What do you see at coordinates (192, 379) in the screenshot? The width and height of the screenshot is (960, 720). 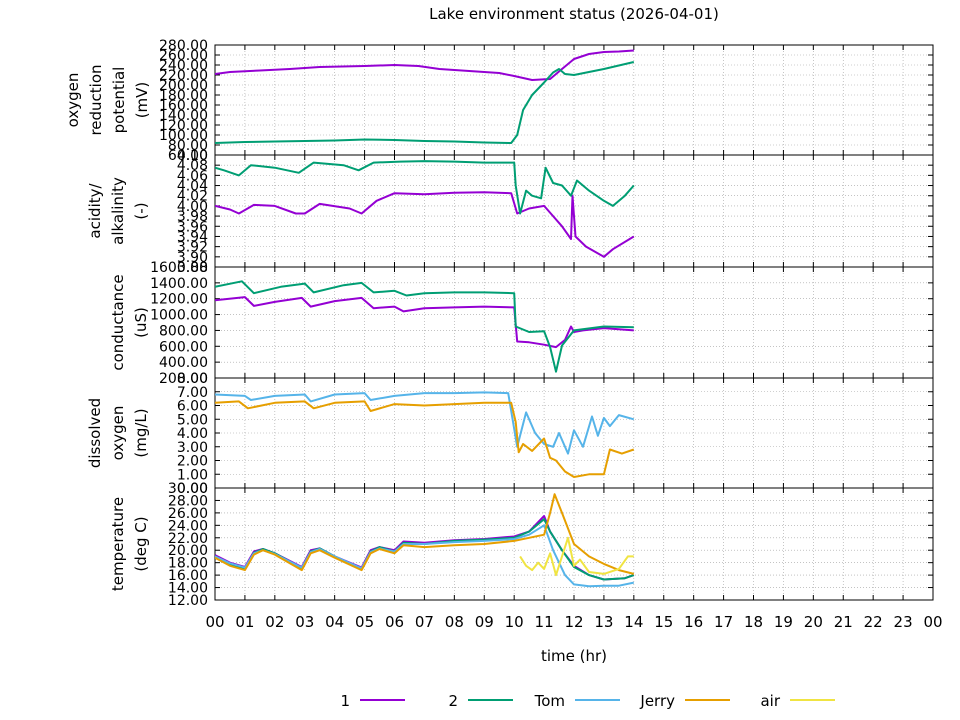 I see `y-tick-label: 8.00` at bounding box center [192, 379].